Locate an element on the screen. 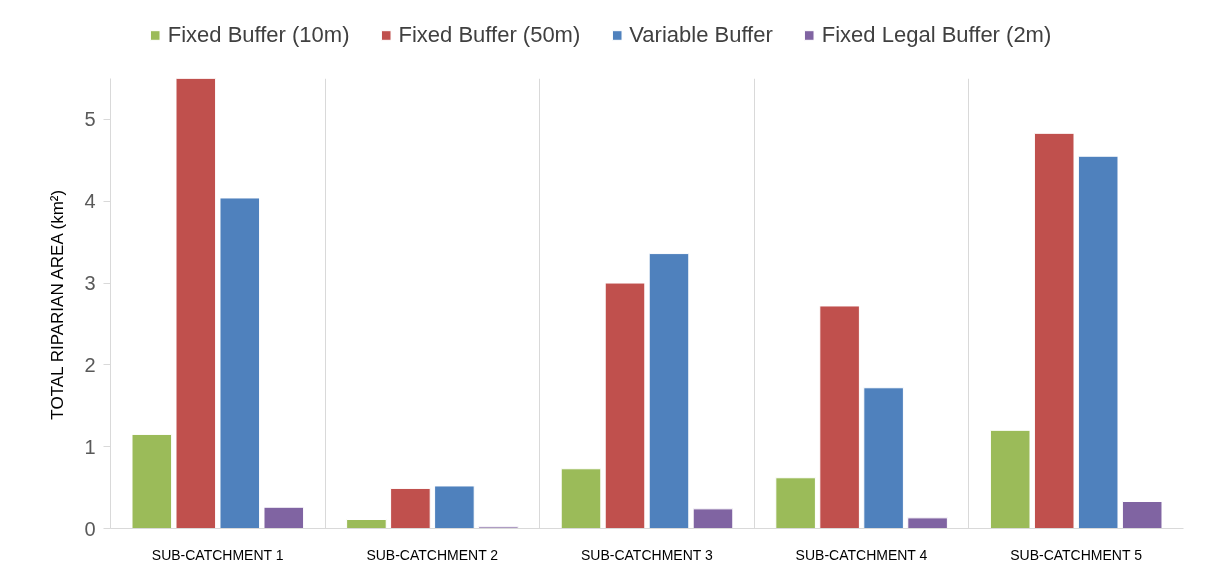  x-tick-label: SUB-CATCHMENT 4 is located at coordinates (861, 554).